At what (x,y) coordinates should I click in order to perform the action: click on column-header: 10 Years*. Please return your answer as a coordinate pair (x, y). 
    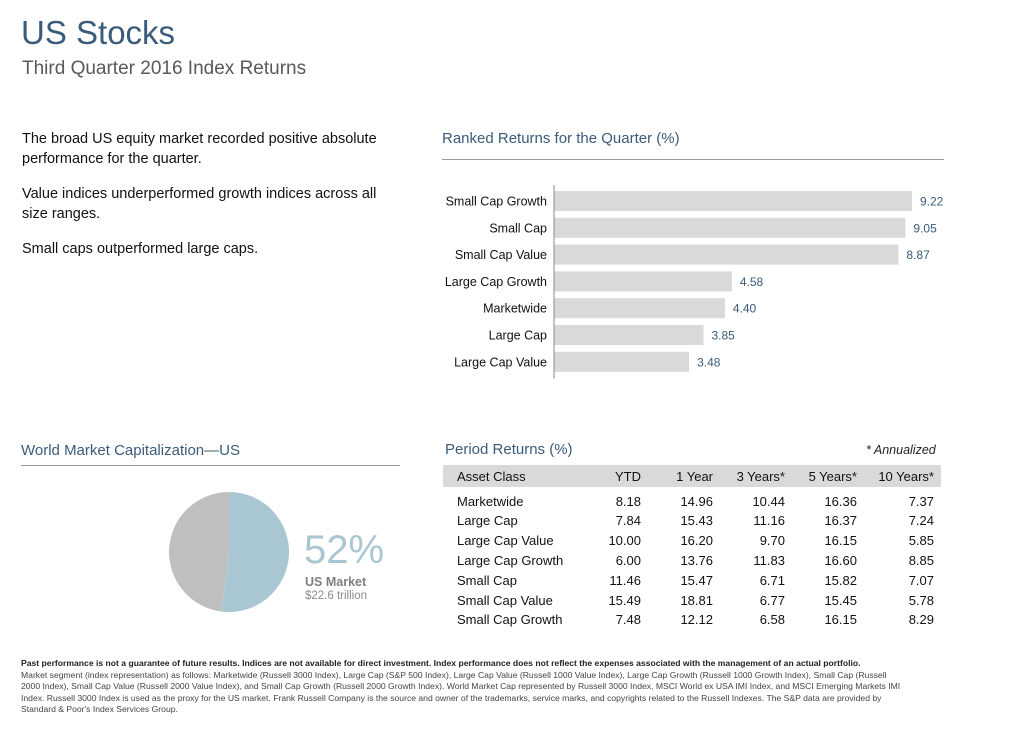
    Looking at the image, I should click on (902, 476).